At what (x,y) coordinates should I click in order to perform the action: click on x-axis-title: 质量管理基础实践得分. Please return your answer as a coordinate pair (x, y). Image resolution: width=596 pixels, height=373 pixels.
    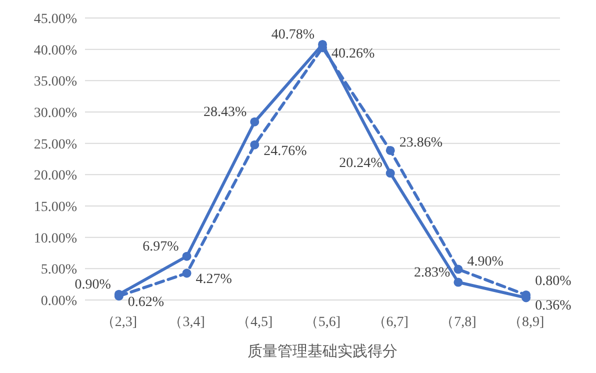
    Looking at the image, I should click on (323, 351).